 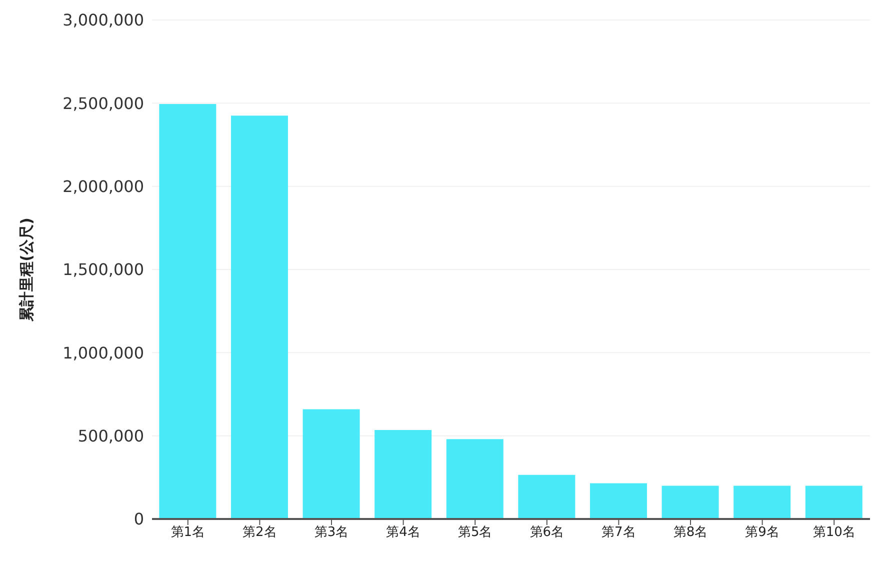 What do you see at coordinates (111, 436) in the screenshot?
I see `y-tick-label: 500,000` at bounding box center [111, 436].